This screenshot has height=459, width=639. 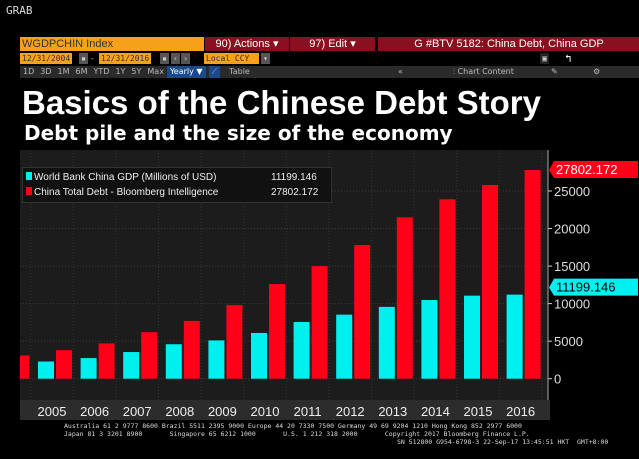 What do you see at coordinates (125, 58) in the screenshot?
I see `end-date-input: 12/31/2016` at bounding box center [125, 58].